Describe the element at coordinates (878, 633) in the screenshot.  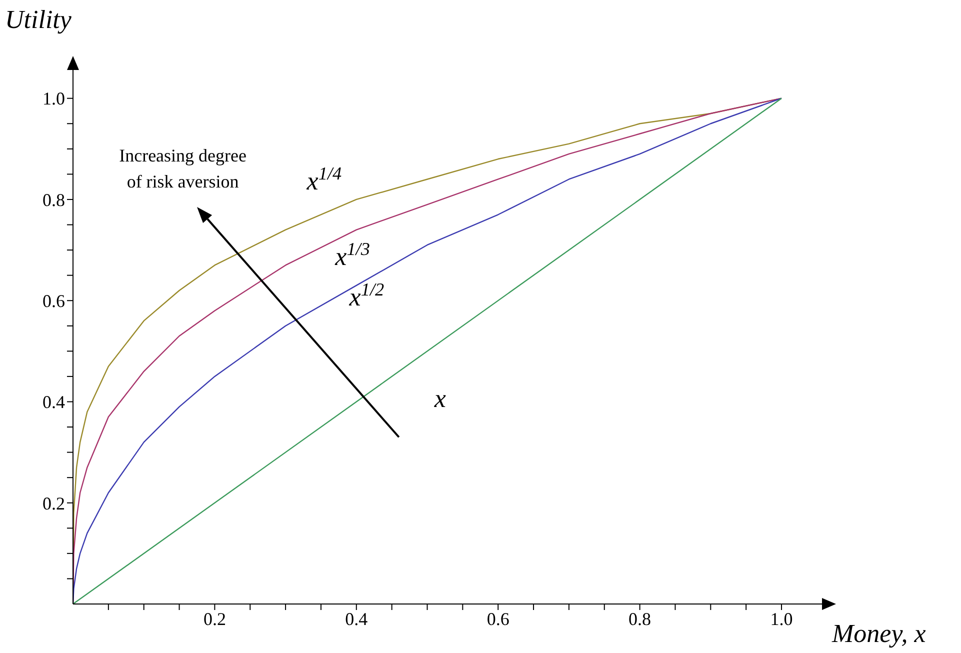
I see `x-axis-title: Money, x` at that location.